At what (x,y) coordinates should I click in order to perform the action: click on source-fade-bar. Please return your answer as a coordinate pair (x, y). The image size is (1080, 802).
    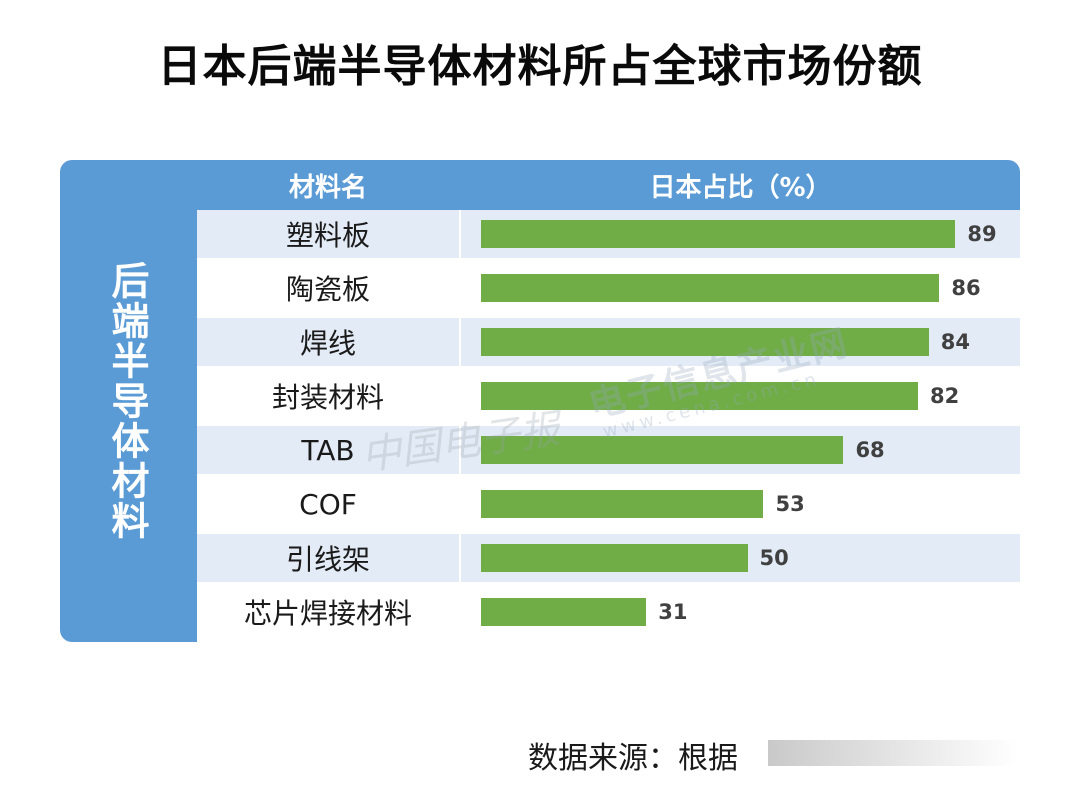
    Looking at the image, I should click on (893, 753).